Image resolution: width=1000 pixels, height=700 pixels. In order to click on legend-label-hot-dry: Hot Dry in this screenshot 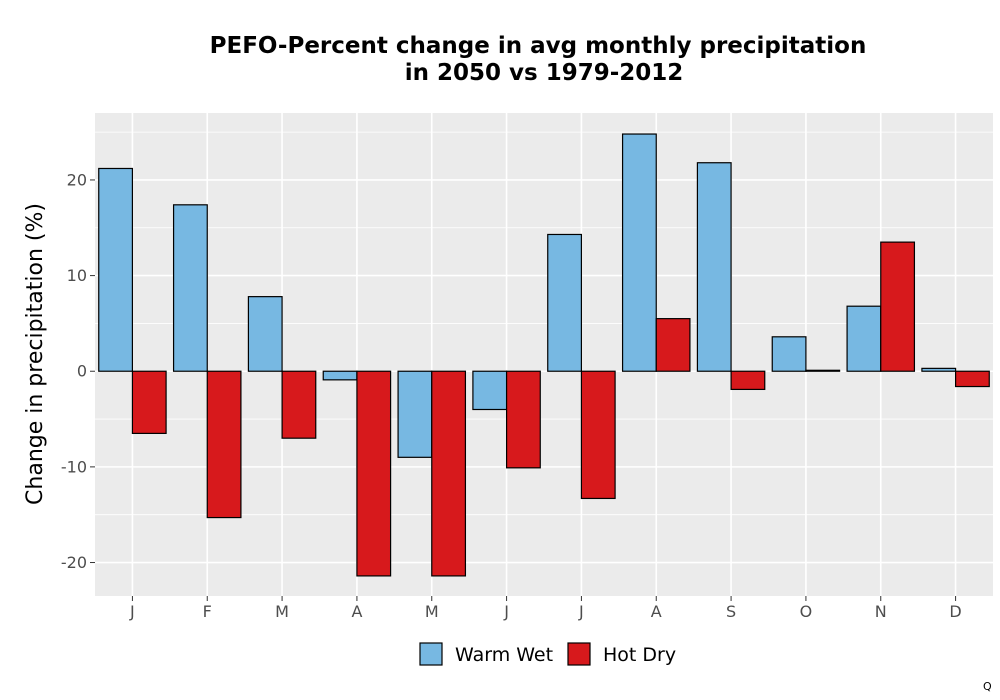, I will do `click(639, 655)`.